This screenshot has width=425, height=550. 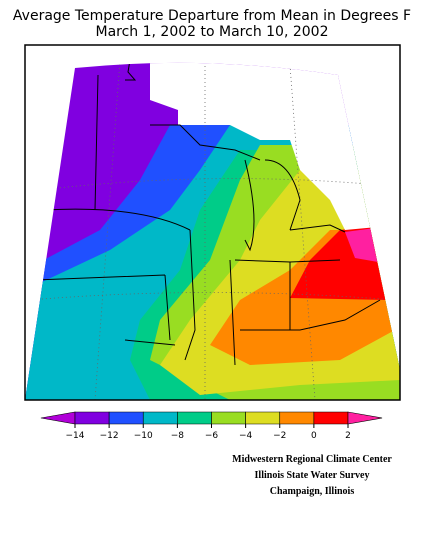 I want to click on title-line: March 1, 2002 to March 10, 2002, so click(x=212, y=32).